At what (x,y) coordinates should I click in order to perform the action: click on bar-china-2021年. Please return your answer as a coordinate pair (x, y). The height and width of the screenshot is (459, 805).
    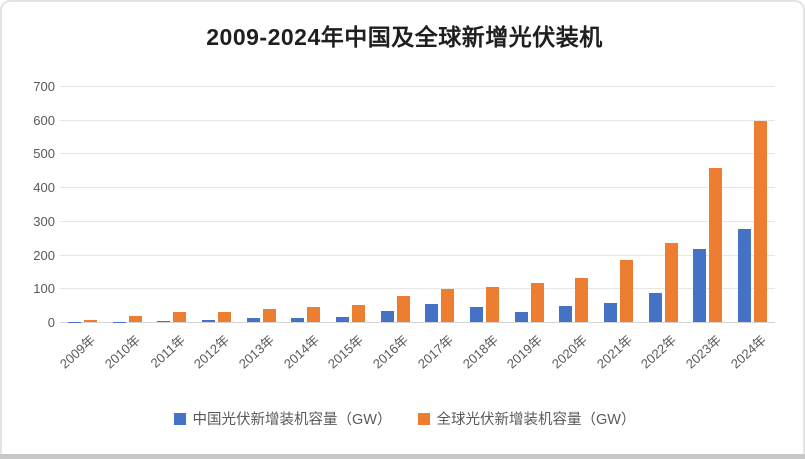
    Looking at the image, I should click on (611, 312).